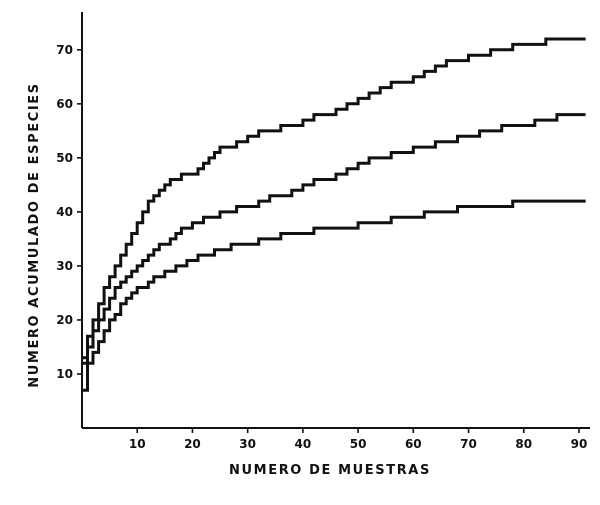 The width and height of the screenshot is (600, 505). What do you see at coordinates (64, 266) in the screenshot?
I see `y-tick-label: 30` at bounding box center [64, 266].